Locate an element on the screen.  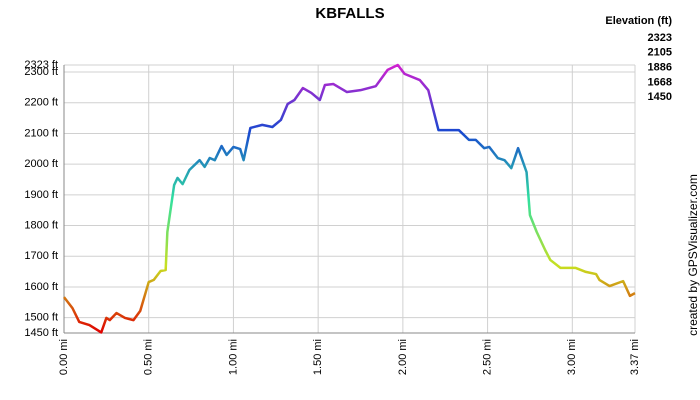
y-tick-label: 1800 ft is located at coordinates (41, 225).